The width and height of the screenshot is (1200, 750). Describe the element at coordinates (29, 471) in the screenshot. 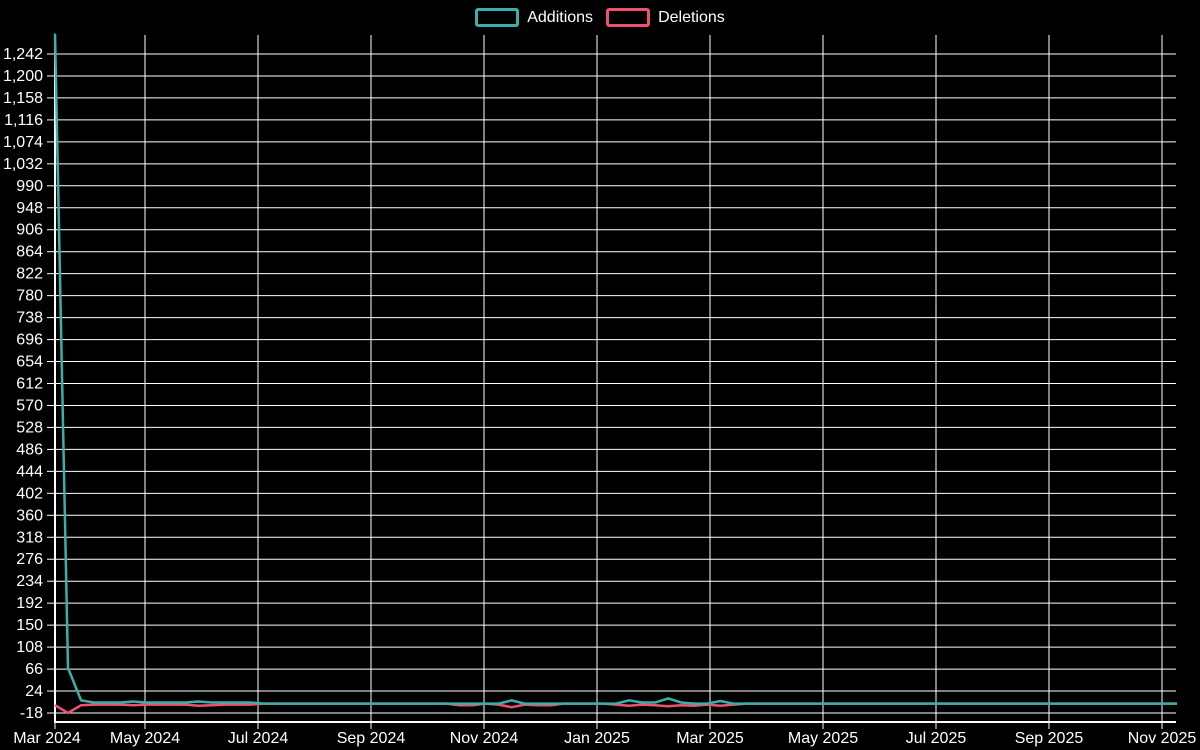

I see `y-axis-label: 444` at that location.